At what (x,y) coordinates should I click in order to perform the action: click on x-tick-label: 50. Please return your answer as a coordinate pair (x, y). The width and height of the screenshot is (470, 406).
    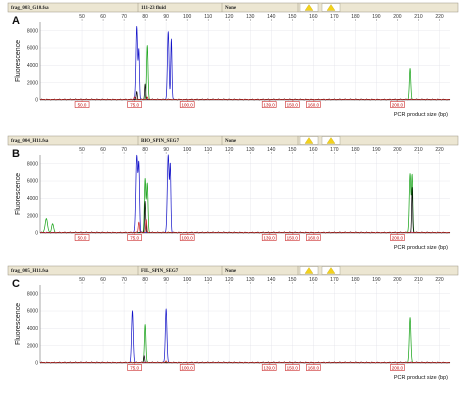
    Looking at the image, I should click on (82, 17).